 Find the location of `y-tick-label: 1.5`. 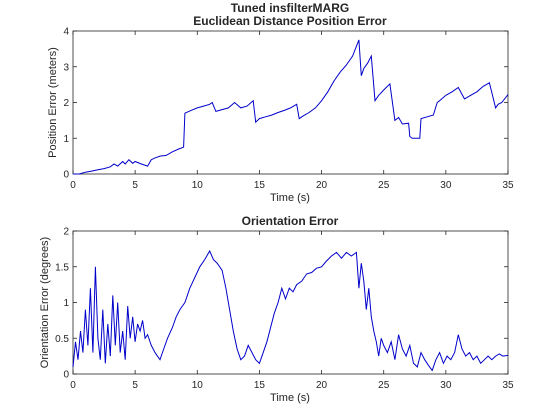

y-tick-label: 1.5 is located at coordinates (62, 267).